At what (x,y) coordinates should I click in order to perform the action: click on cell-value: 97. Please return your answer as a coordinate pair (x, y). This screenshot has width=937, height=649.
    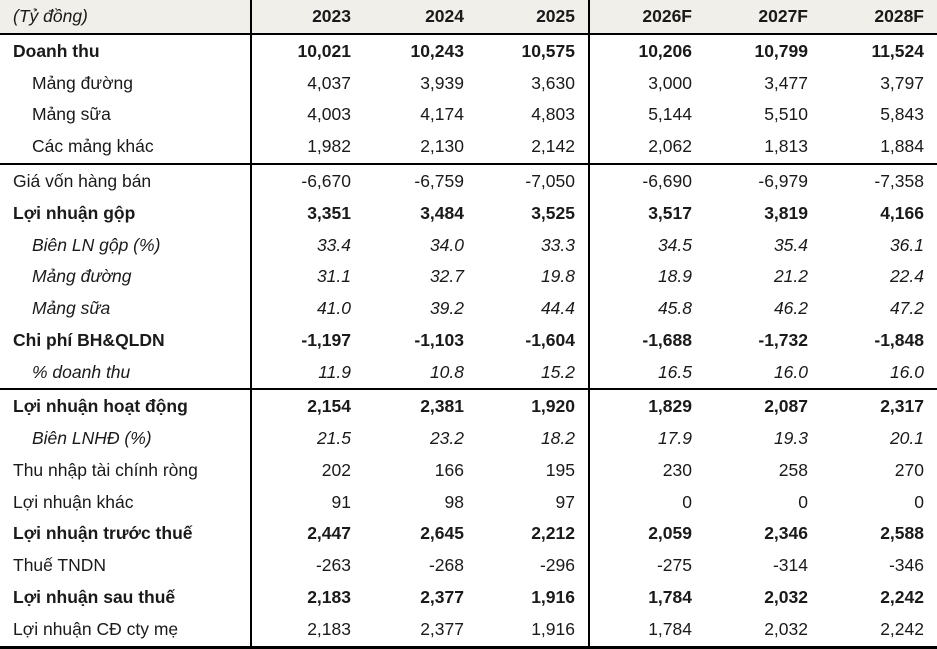
    Looking at the image, I should click on (565, 501).